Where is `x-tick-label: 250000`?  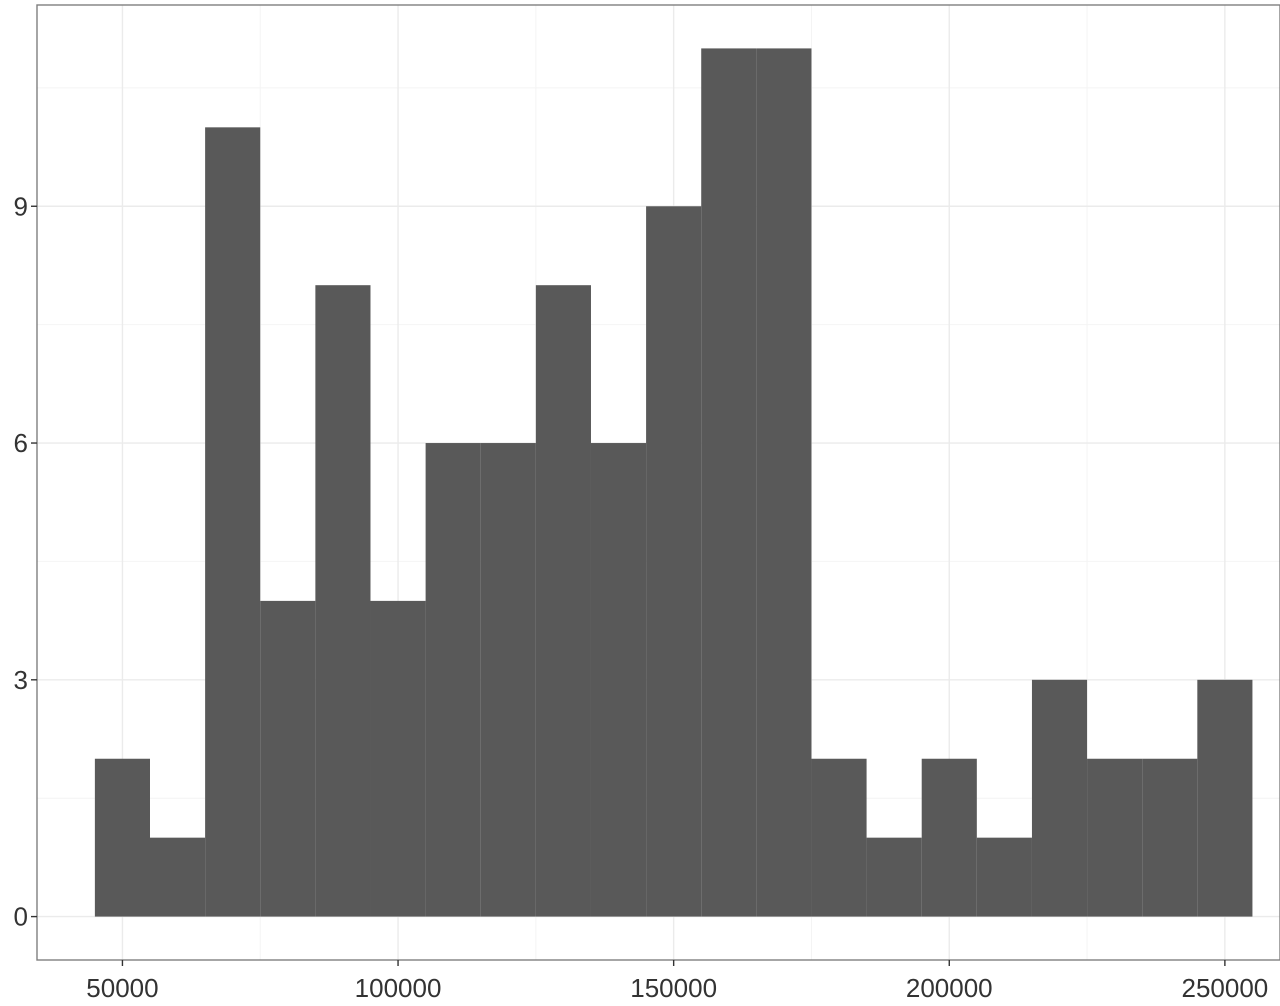 x-tick-label: 250000 is located at coordinates (1224, 988).